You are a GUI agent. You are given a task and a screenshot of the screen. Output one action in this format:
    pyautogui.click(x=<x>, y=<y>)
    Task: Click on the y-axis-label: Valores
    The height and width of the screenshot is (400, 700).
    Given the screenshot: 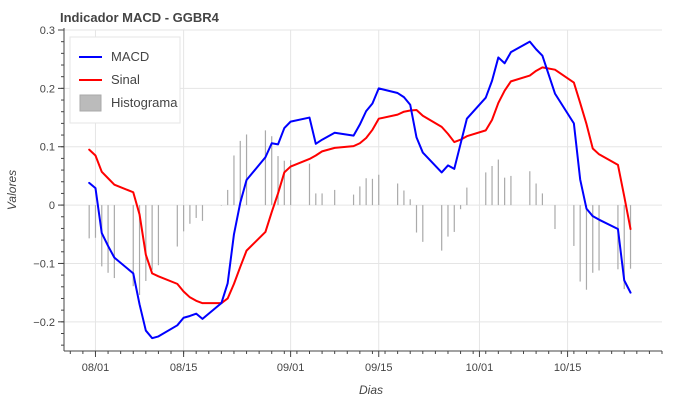 What is the action you would take?
    pyautogui.click(x=12, y=190)
    